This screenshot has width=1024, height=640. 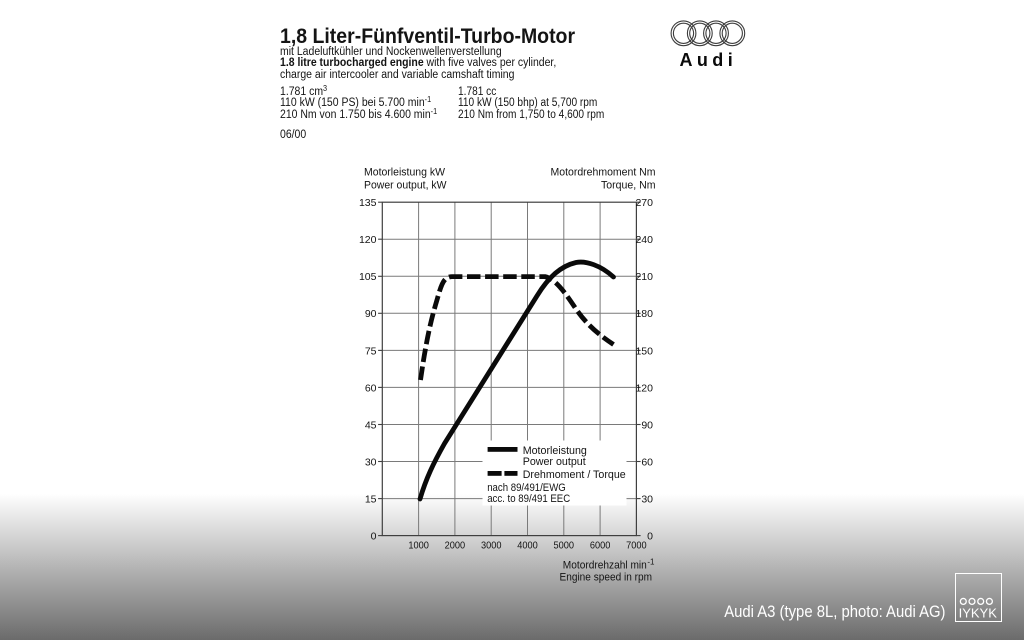 What do you see at coordinates (977, 612) in the screenshot?
I see `svg-text: IYKYK` at bounding box center [977, 612].